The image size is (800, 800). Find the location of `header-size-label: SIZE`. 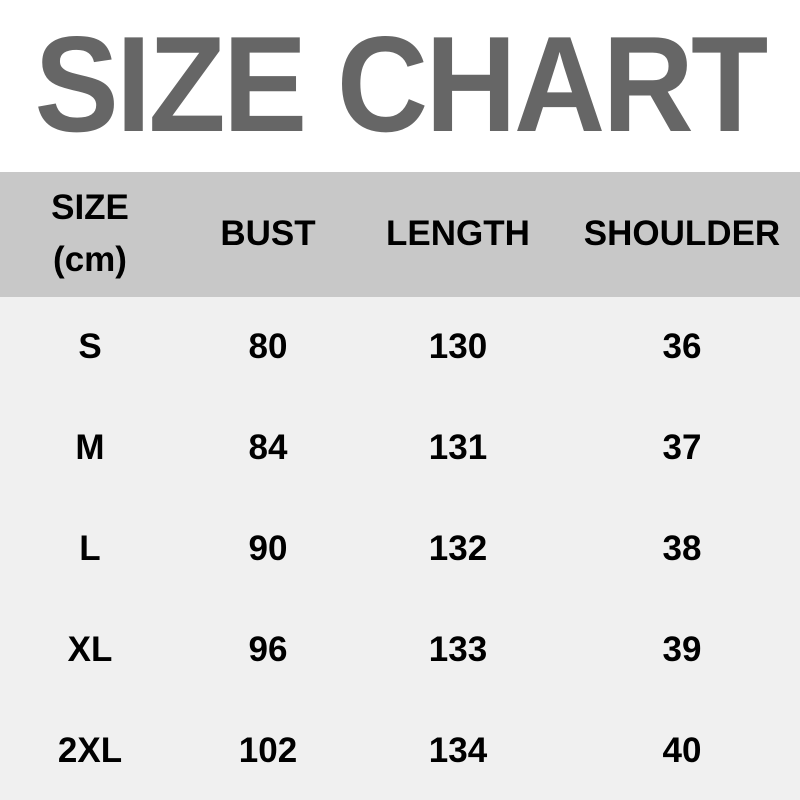

header-size-label: SIZE is located at coordinates (90, 207).